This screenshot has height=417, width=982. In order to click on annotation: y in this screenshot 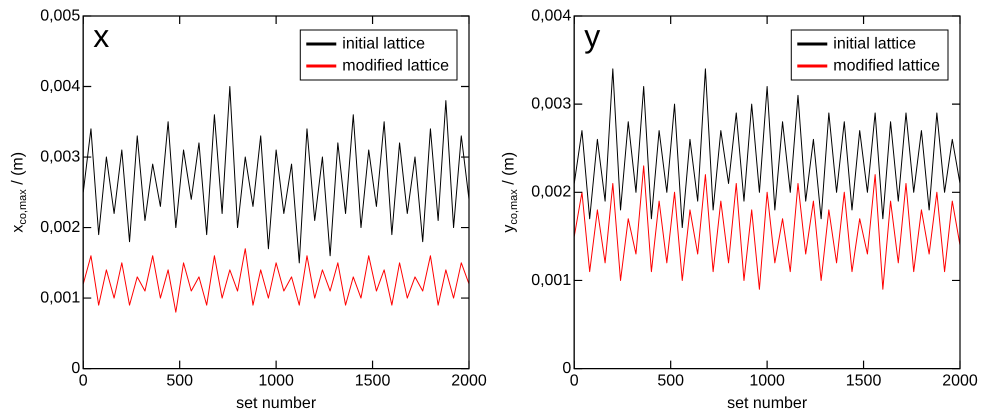, I will do `click(592, 36)`.